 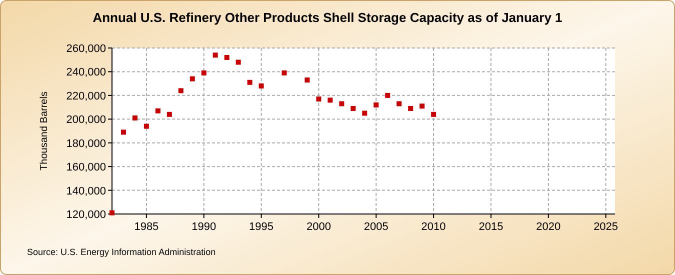 What do you see at coordinates (86, 96) in the screenshot?
I see `y-tick-label: 220,000` at bounding box center [86, 96].